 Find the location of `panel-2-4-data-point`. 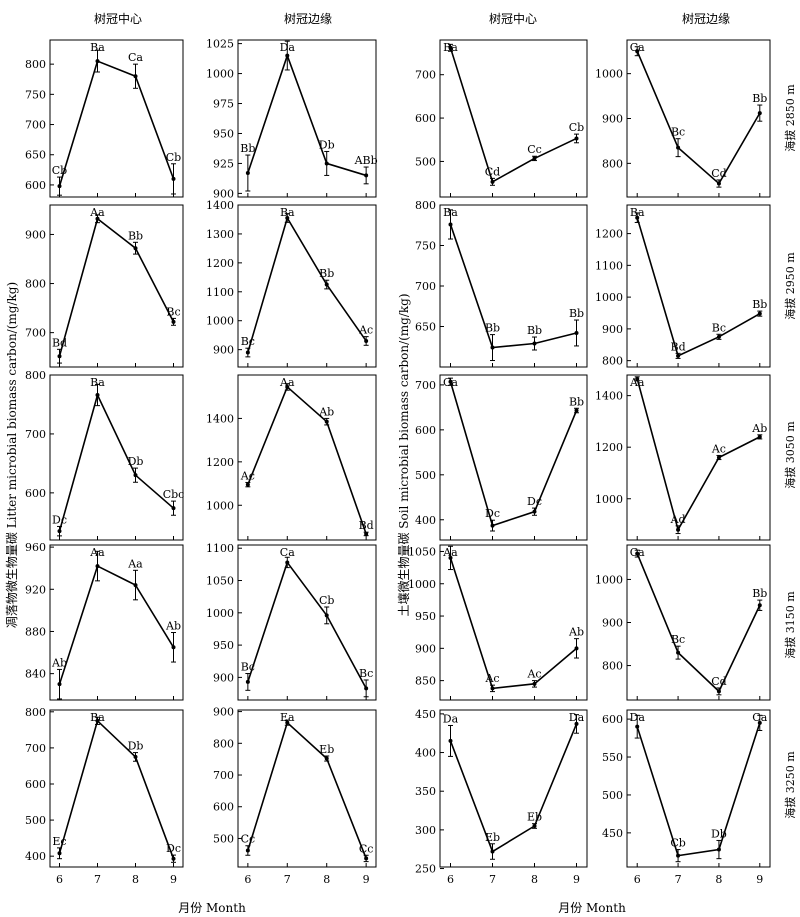

panel-2-4-data-point is located at coordinates (759, 313).